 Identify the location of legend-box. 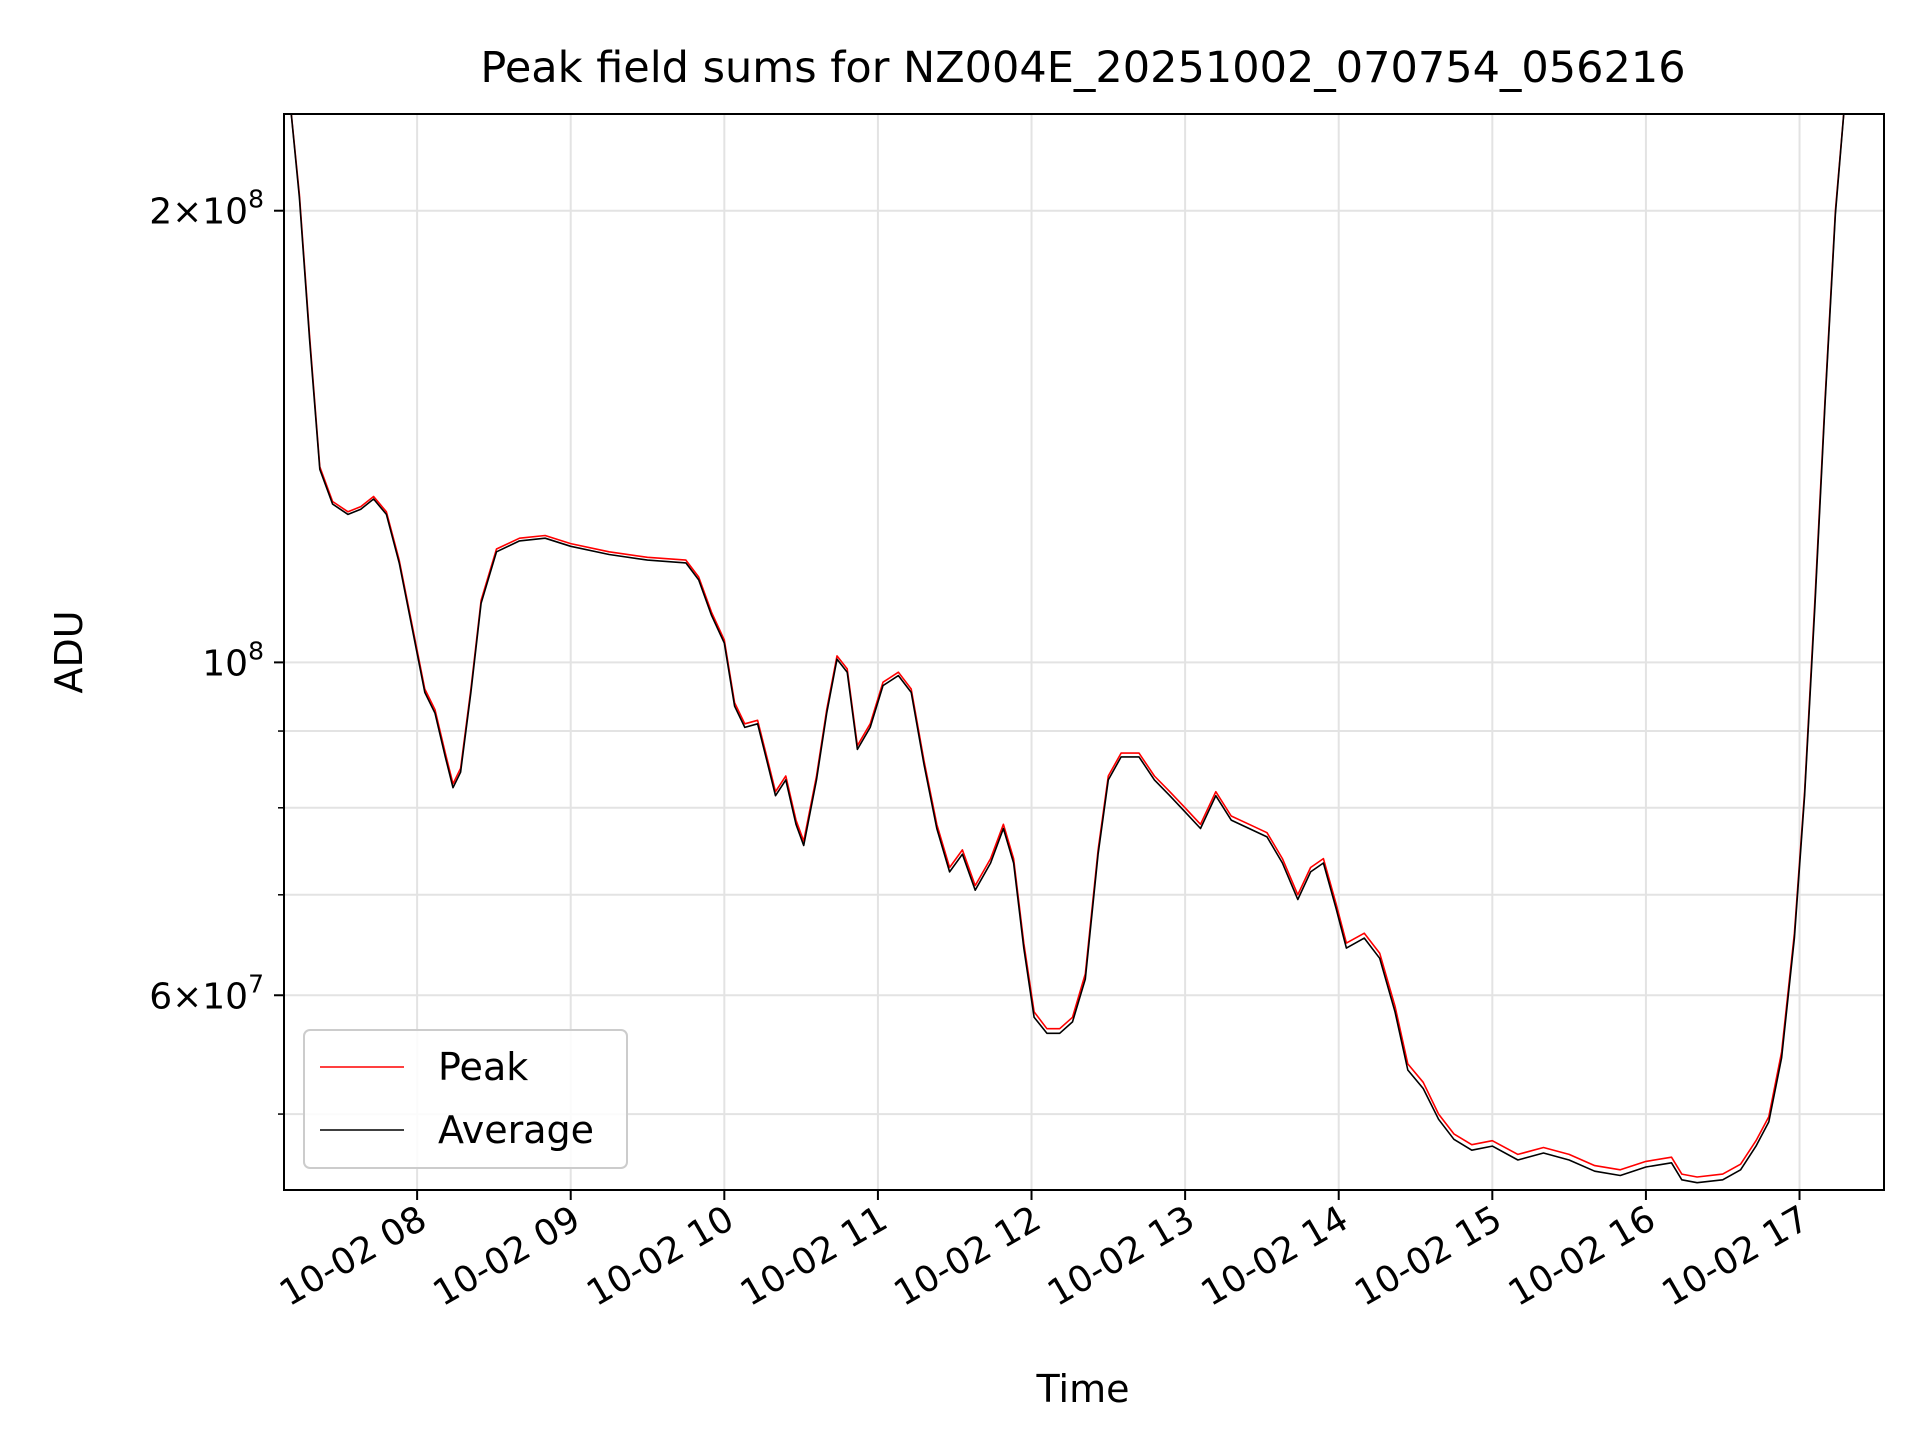
(465, 1099).